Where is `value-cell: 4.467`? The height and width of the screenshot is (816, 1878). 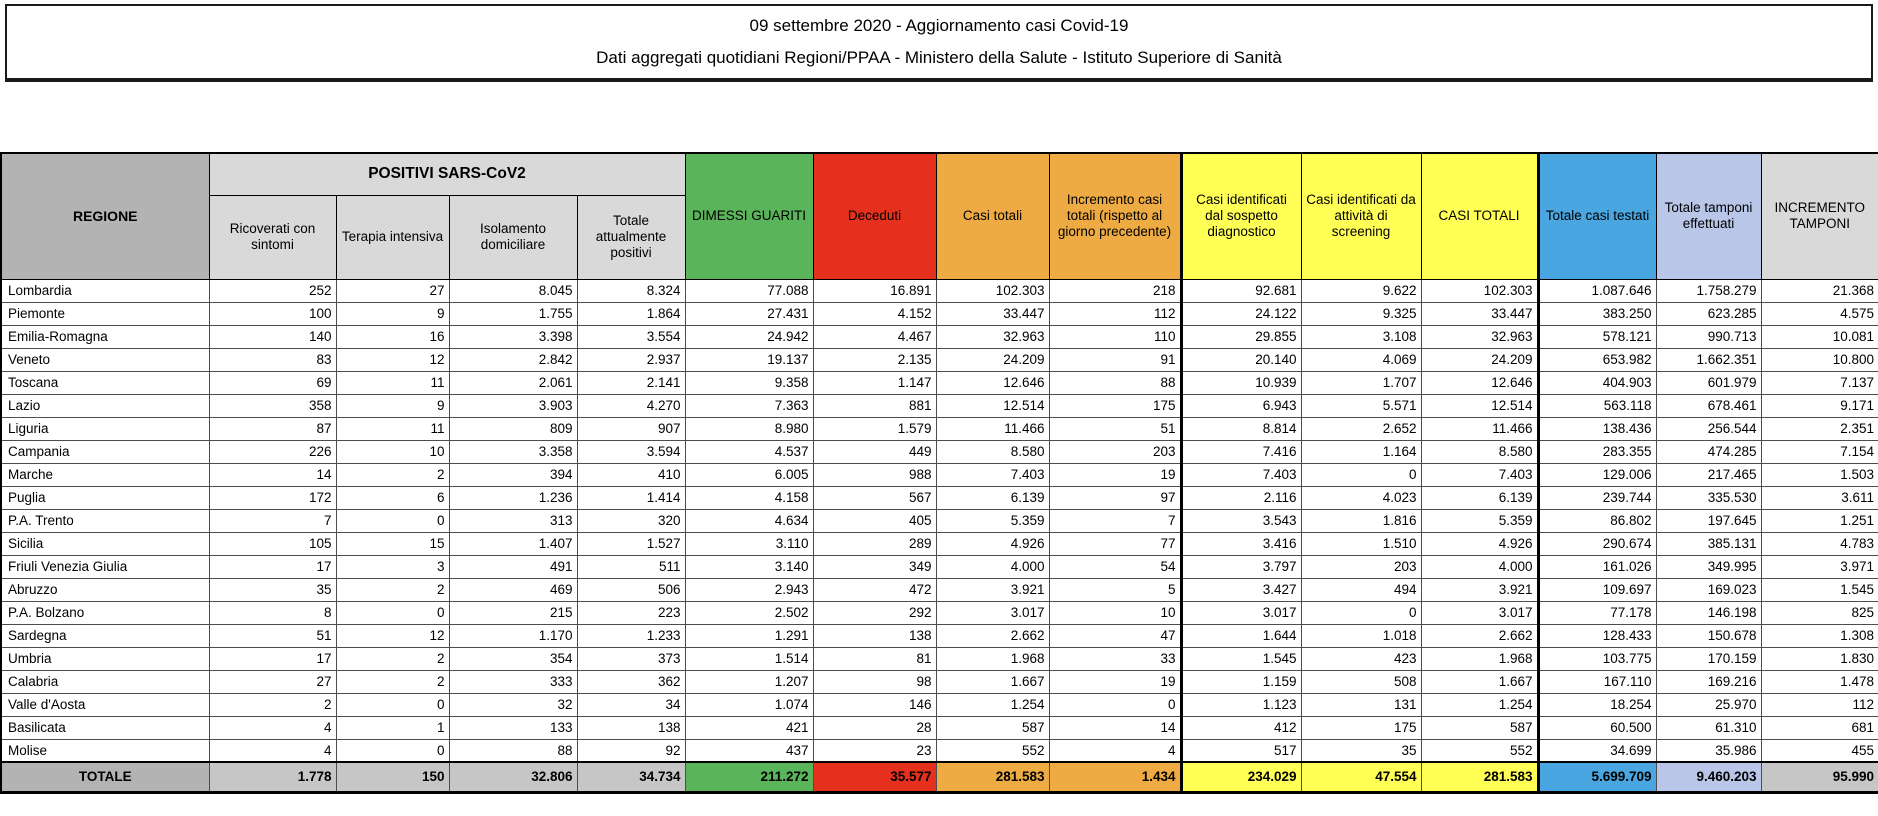
value-cell: 4.467 is located at coordinates (874, 336).